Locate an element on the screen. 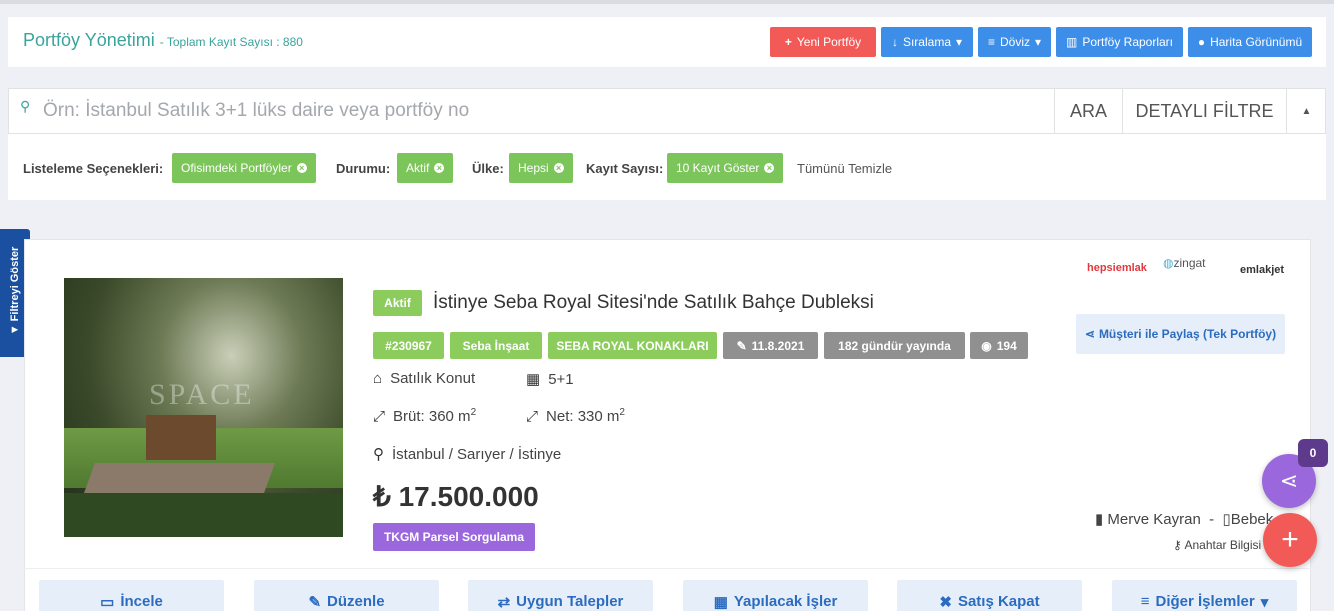 The height and width of the screenshot is (611, 1334). label: Filtreyi Göster is located at coordinates (15, 284).